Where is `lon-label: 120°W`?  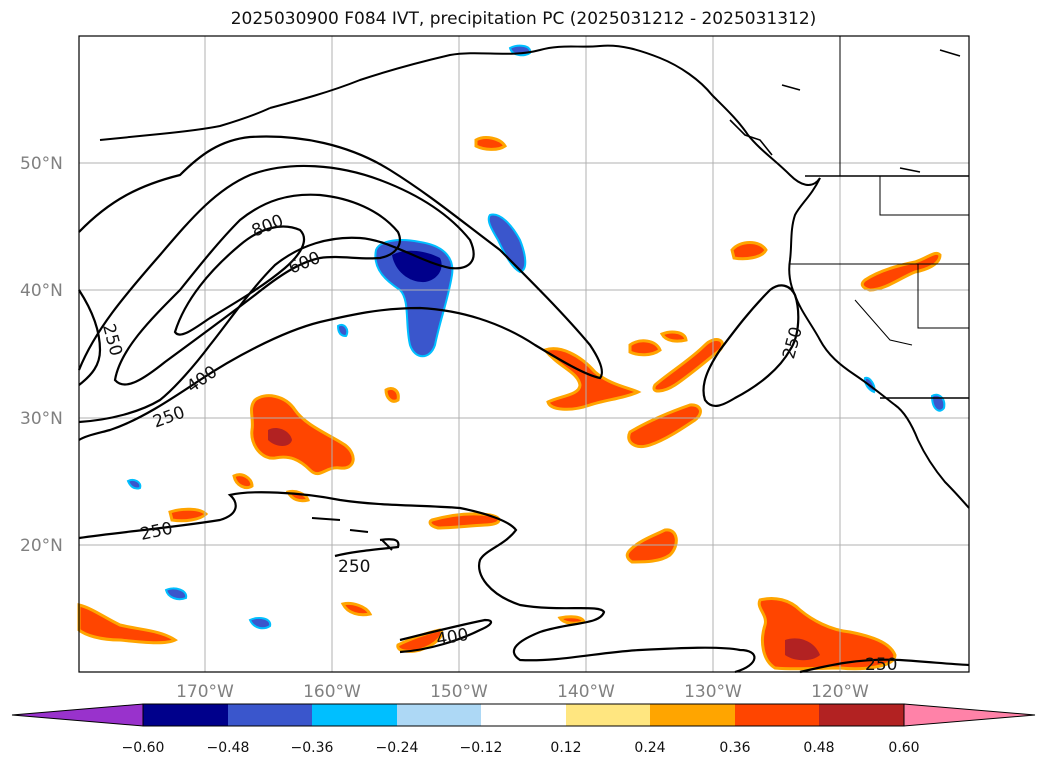 lon-label: 120°W is located at coordinates (840, 692).